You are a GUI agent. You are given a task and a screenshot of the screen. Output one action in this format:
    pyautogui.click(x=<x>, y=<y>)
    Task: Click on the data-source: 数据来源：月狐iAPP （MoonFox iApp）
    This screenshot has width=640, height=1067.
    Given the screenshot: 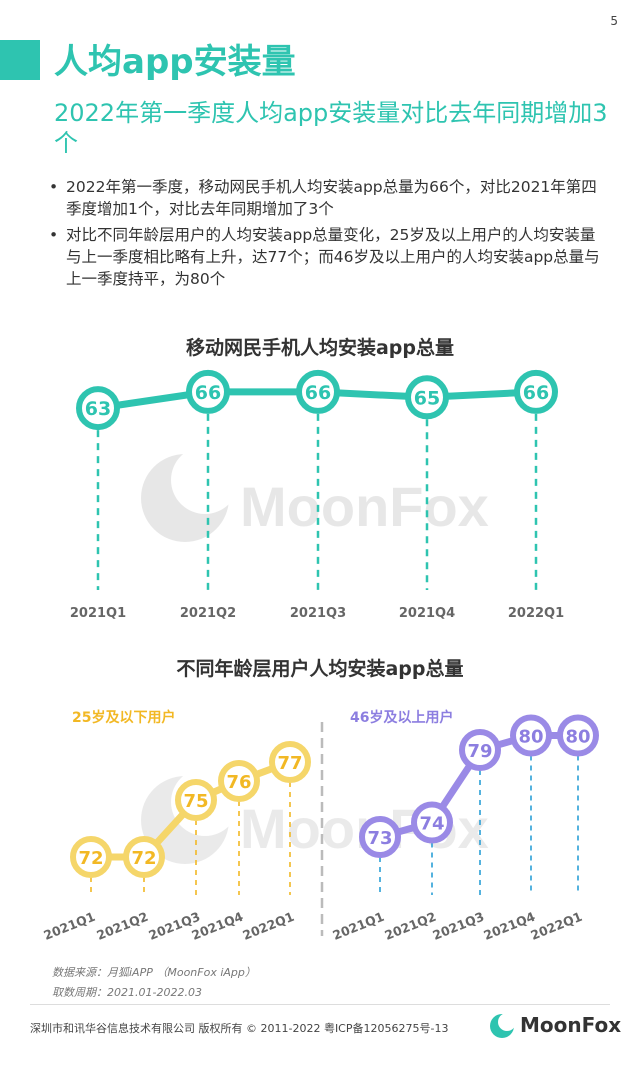 What is the action you would take?
    pyautogui.click(x=154, y=972)
    